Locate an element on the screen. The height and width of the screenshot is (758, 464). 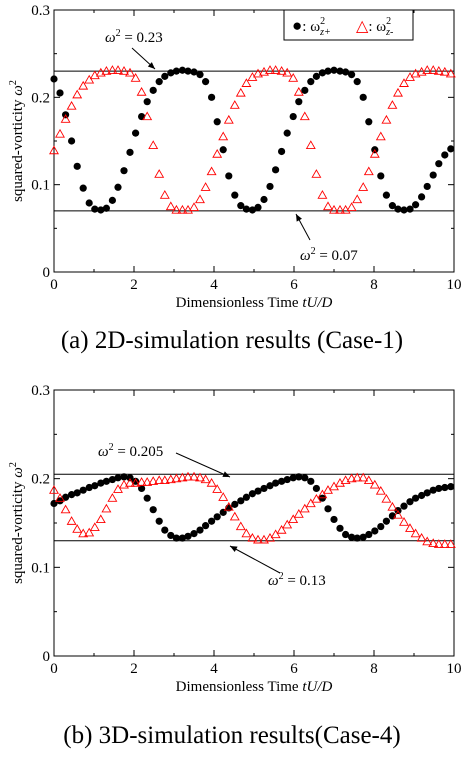
legend: ●: ω2 z+ △: ω2 z- is located at coordinates (348, 25).